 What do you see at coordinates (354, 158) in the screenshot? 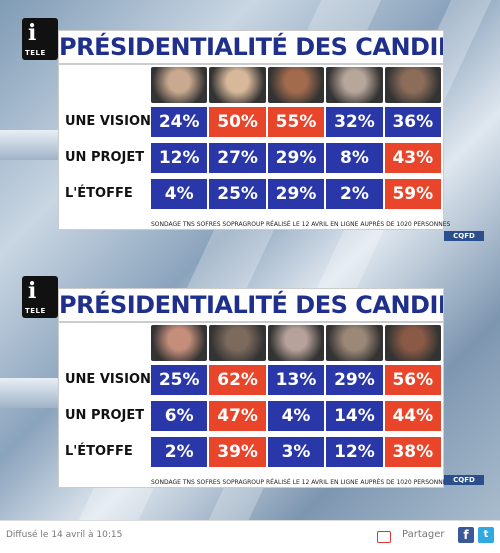
I see `score-cell: 8%` at bounding box center [354, 158].